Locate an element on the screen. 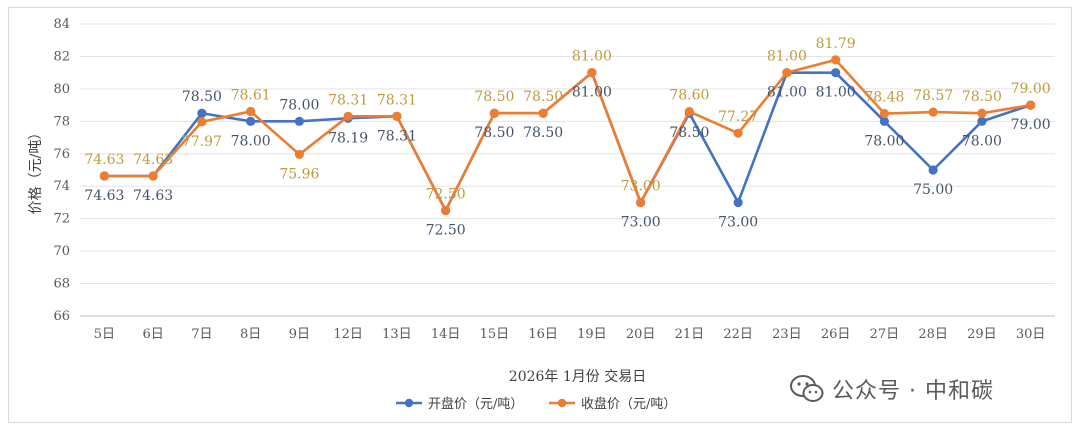 This screenshot has width=1080, height=433. y-tick-label: 76 is located at coordinates (61, 154).